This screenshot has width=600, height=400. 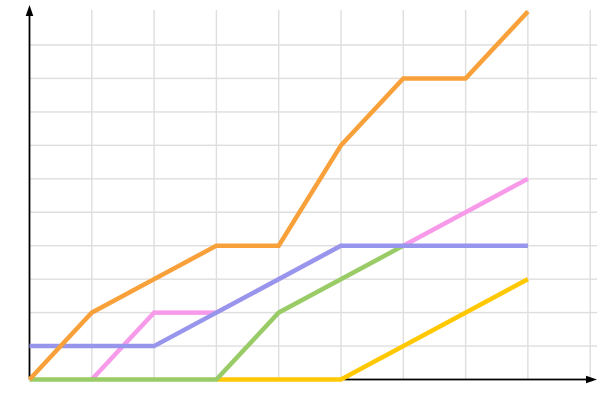 What do you see at coordinates (372, 329) in the screenshot?
I see `yellow-line` at bounding box center [372, 329].